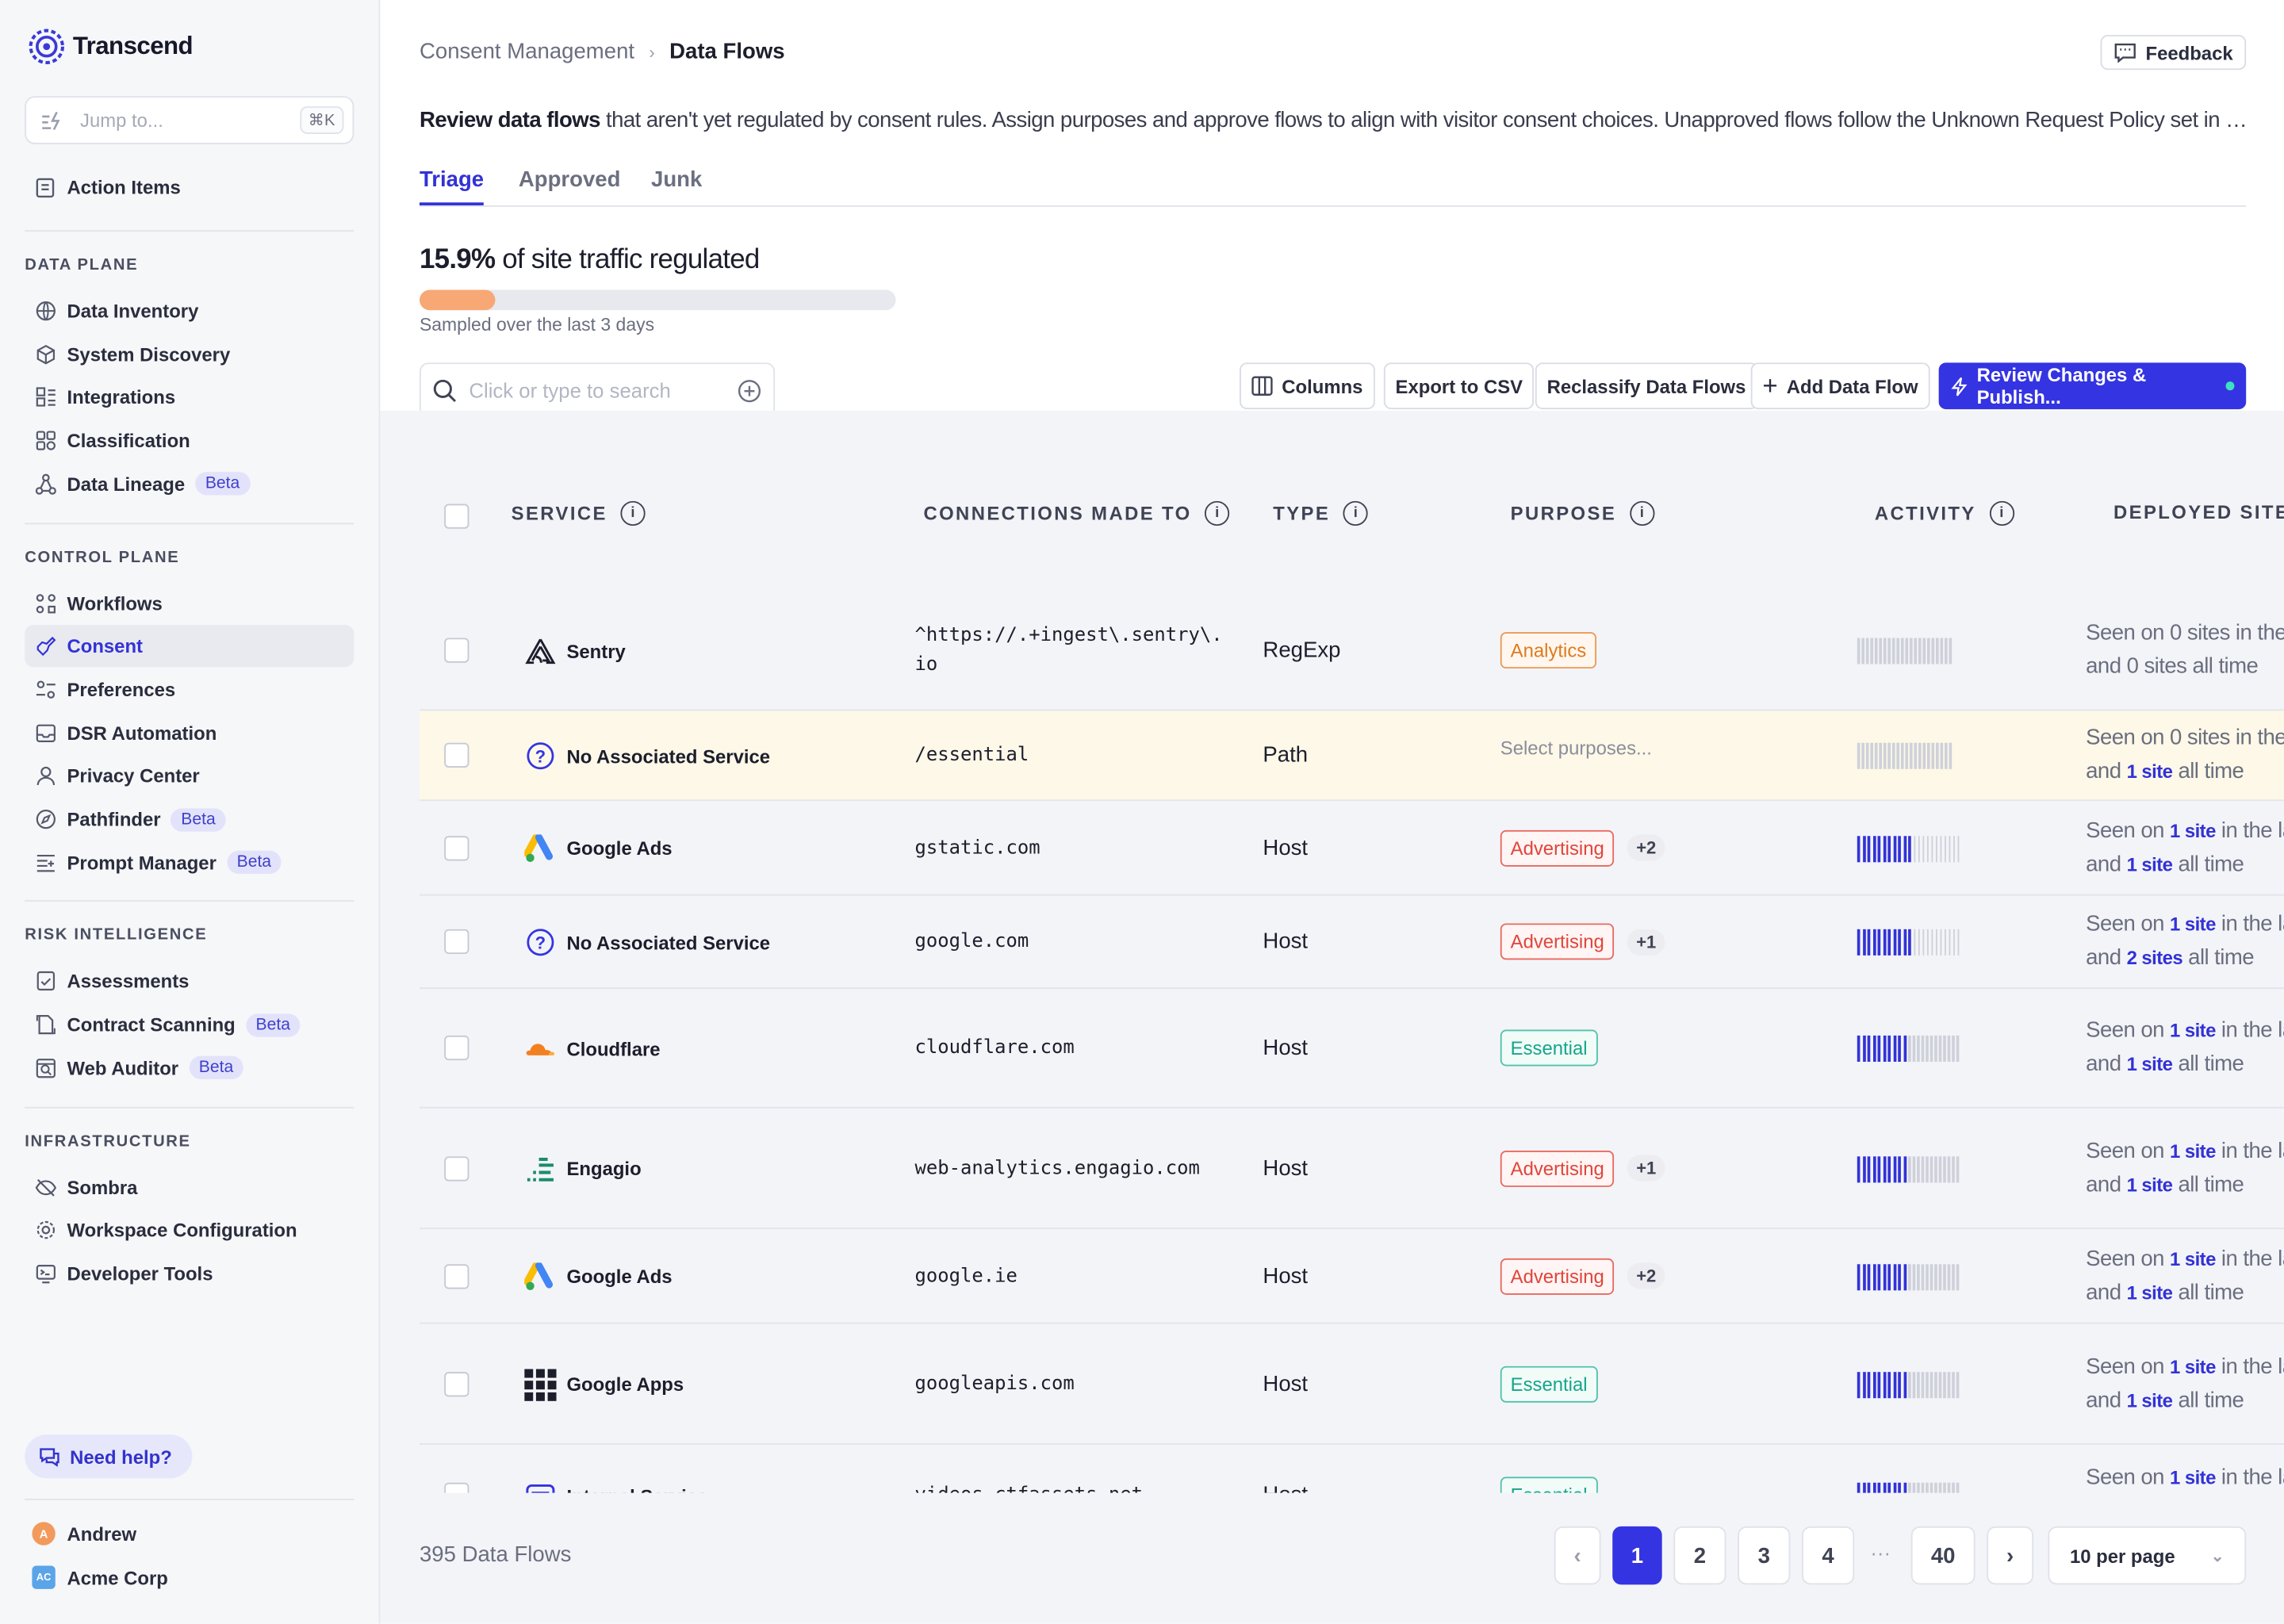 This screenshot has width=2284, height=1624. What do you see at coordinates (1840, 386) in the screenshot?
I see `add-data-flow-button: + Add Data Flow` at bounding box center [1840, 386].